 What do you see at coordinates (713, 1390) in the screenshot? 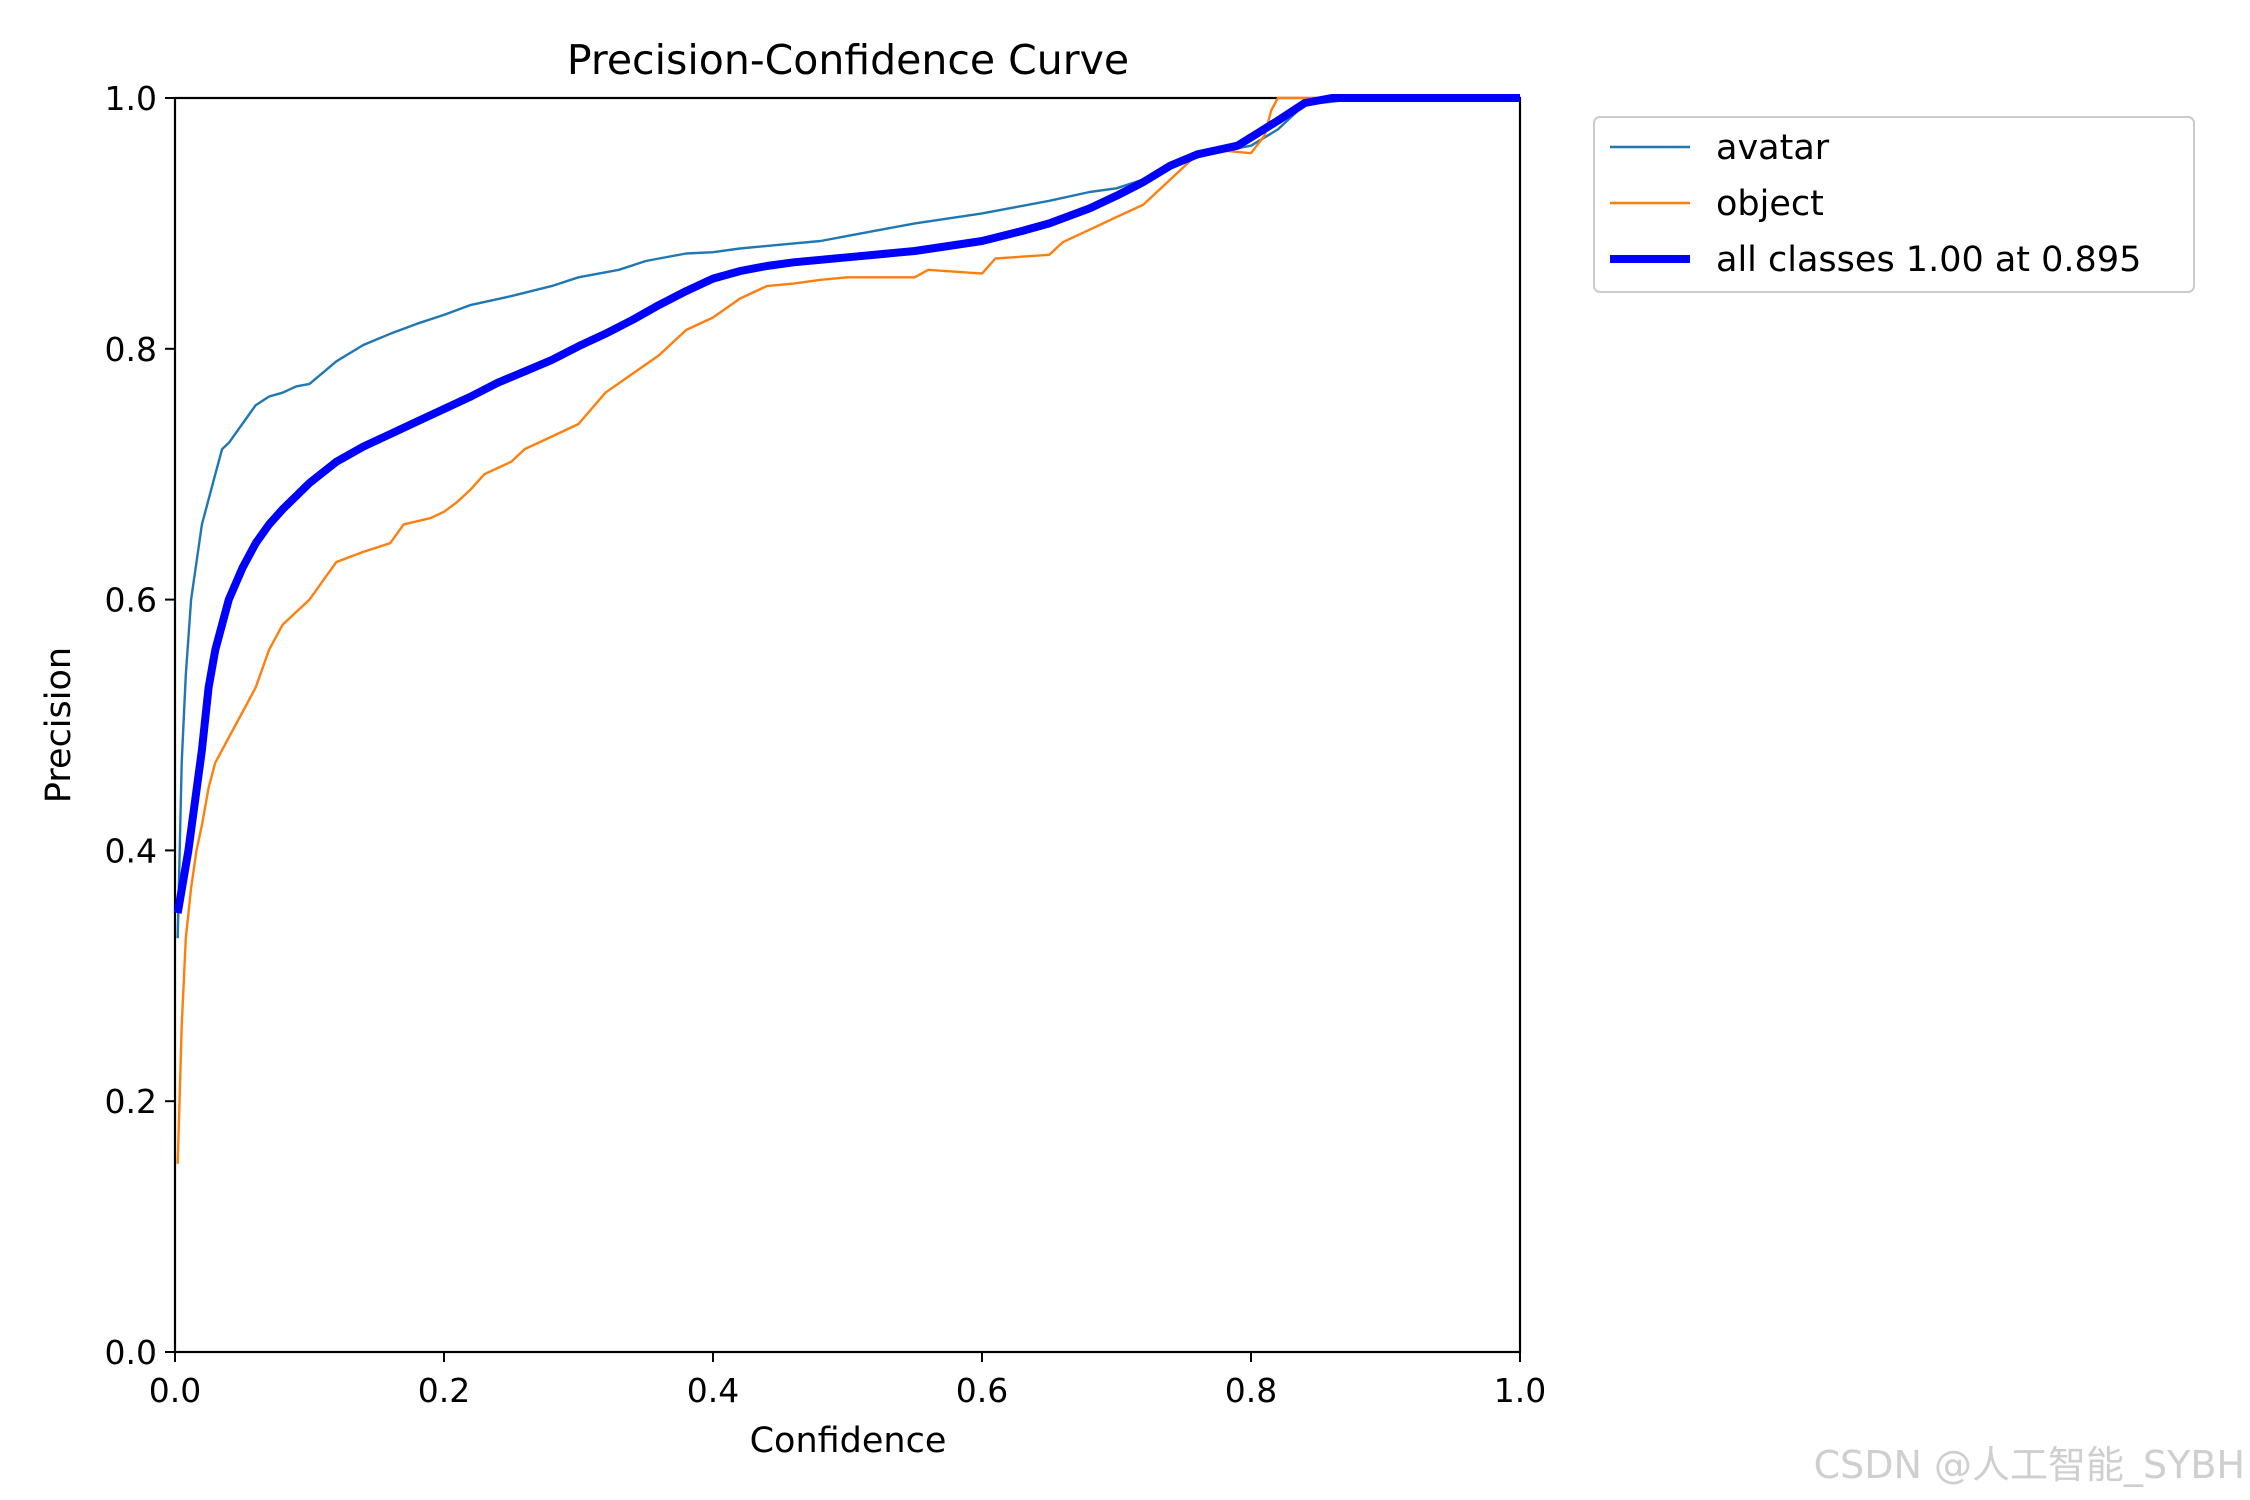
I see `x-tick-label: 0.4` at bounding box center [713, 1390].